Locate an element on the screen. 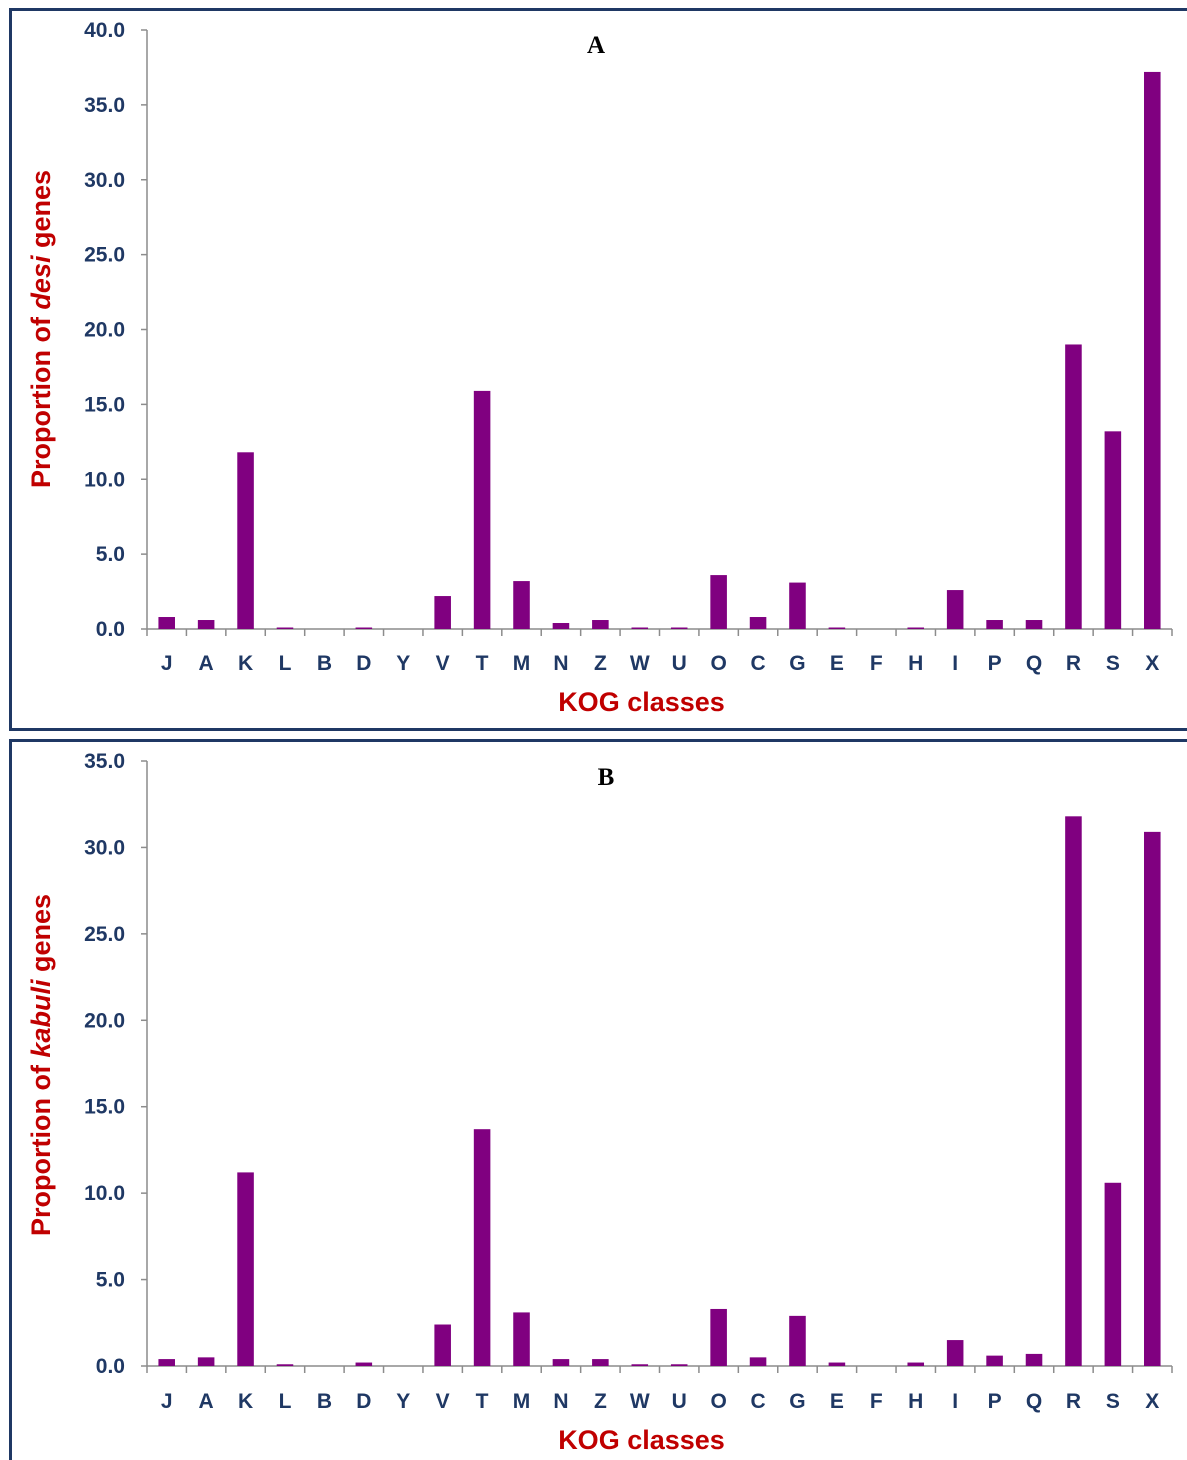  y-axis-title: Proportion of kabuli genes is located at coordinates (41, 1065).